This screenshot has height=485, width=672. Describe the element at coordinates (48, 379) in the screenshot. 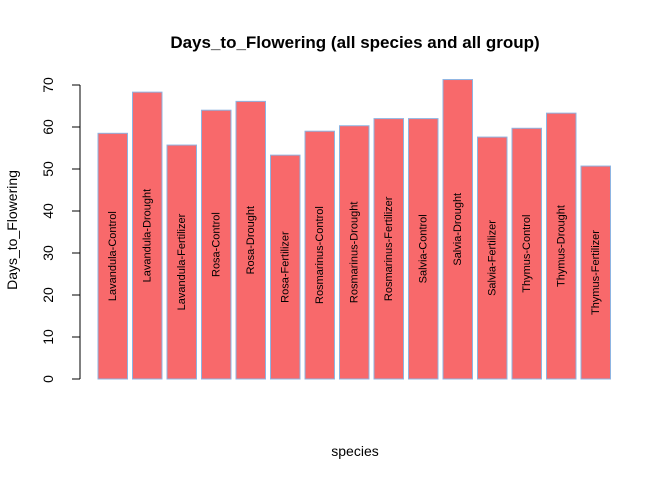

I see `y-tick-label: 0` at that location.